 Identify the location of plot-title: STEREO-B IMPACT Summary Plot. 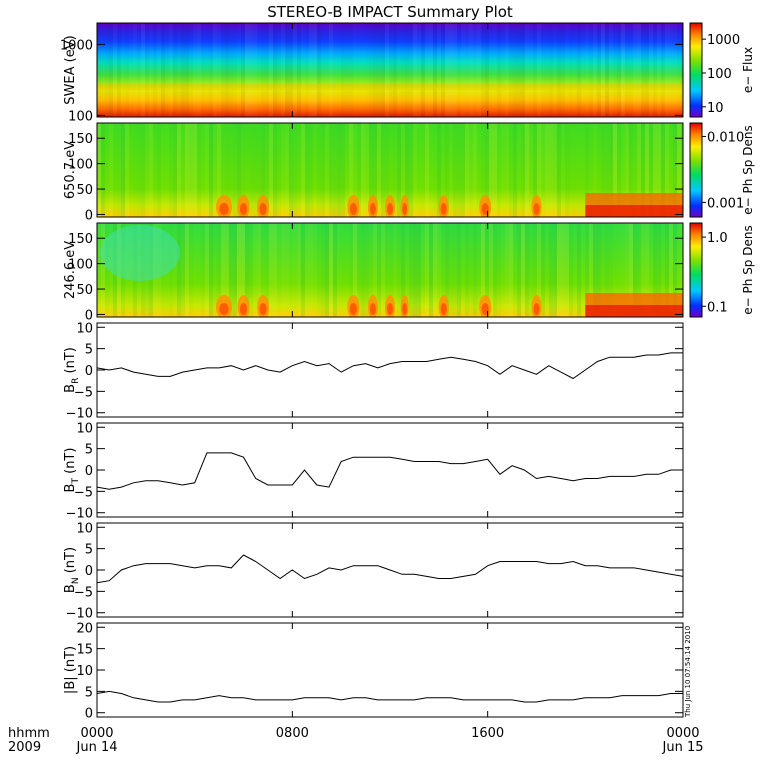
(390, 12).